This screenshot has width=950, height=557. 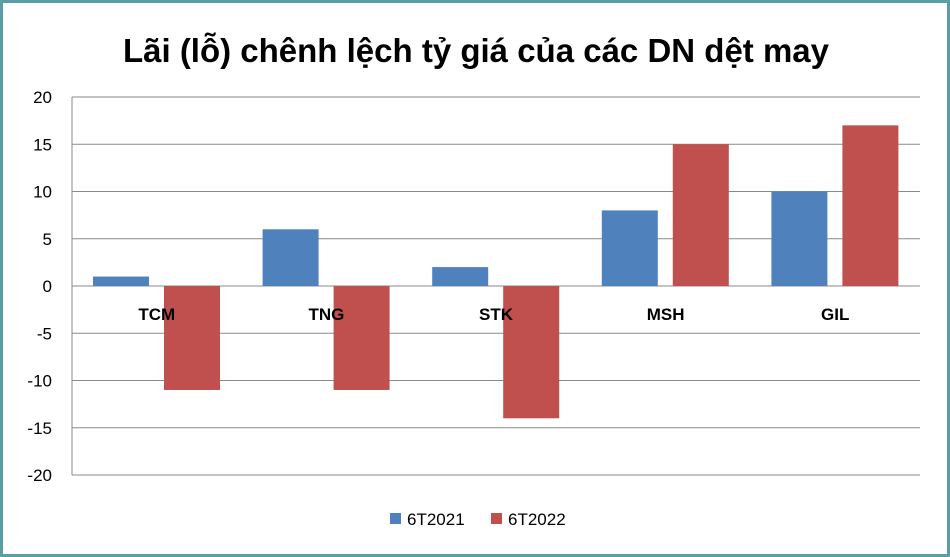 What do you see at coordinates (42, 97) in the screenshot?
I see `y-tick-label: 20` at bounding box center [42, 97].